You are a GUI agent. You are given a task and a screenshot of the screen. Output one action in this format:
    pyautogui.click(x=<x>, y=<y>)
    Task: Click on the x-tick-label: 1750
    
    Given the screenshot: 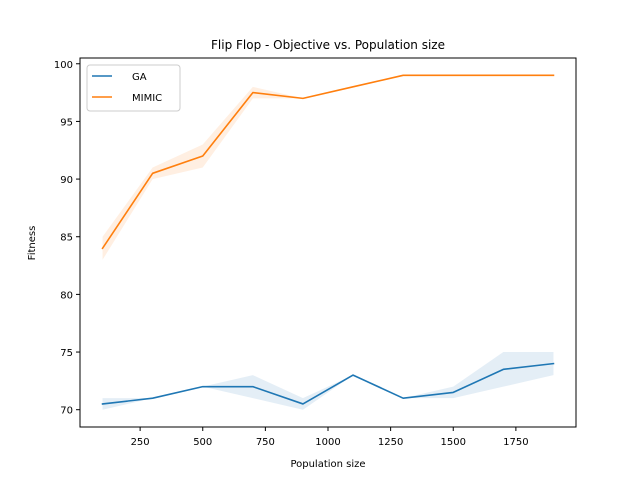 What is the action you would take?
    pyautogui.click(x=515, y=442)
    